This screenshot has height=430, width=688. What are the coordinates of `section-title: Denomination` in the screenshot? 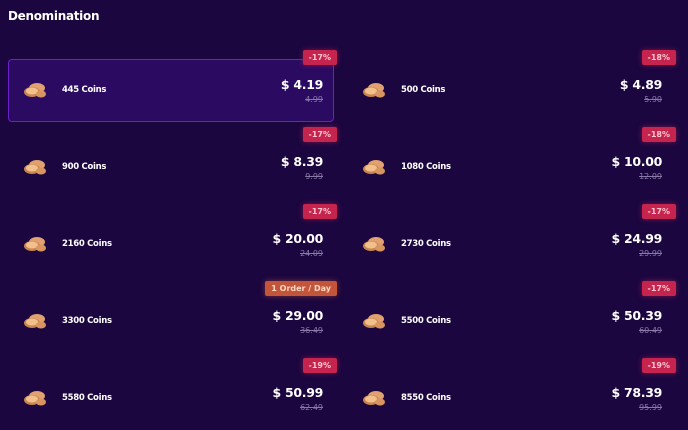 It's located at (54, 16).